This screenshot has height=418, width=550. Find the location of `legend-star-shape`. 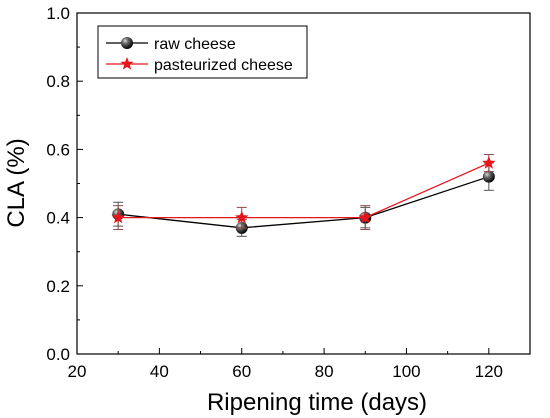

legend-star-shape is located at coordinates (127, 63).